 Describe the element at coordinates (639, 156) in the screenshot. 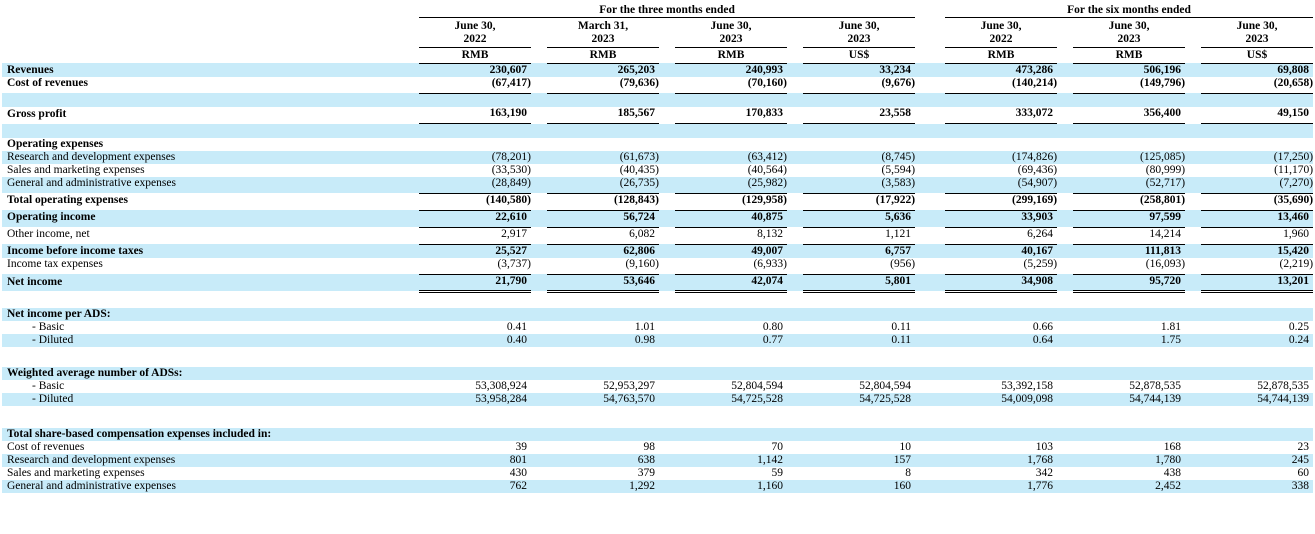

I see `cell-value: (61,673)` at that location.